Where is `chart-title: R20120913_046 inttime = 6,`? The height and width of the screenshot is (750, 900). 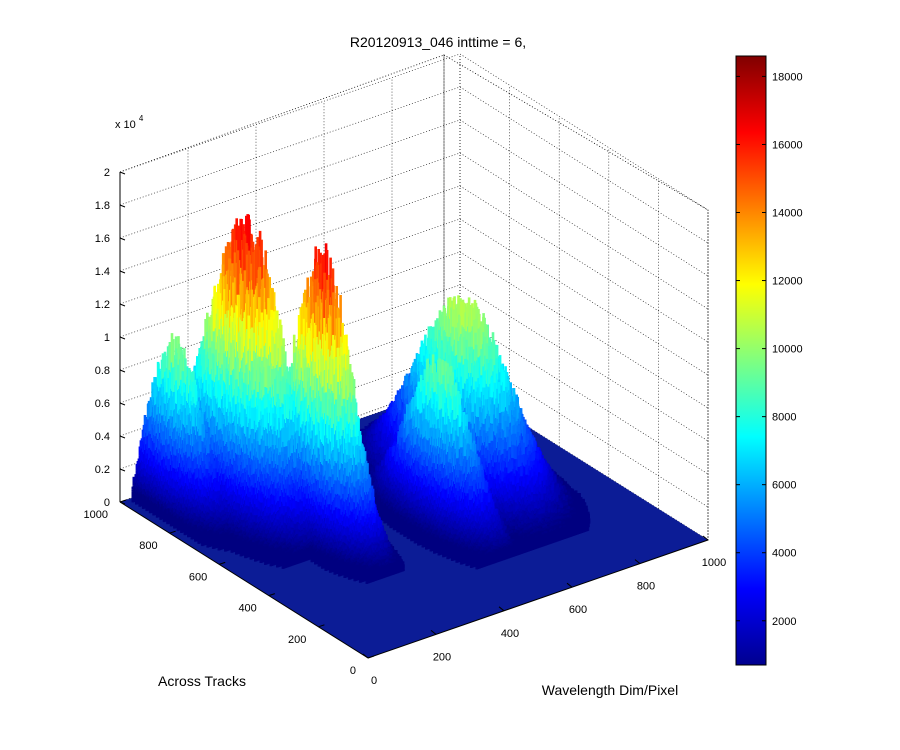 chart-title: R20120913_046 inttime = 6, is located at coordinates (438, 42).